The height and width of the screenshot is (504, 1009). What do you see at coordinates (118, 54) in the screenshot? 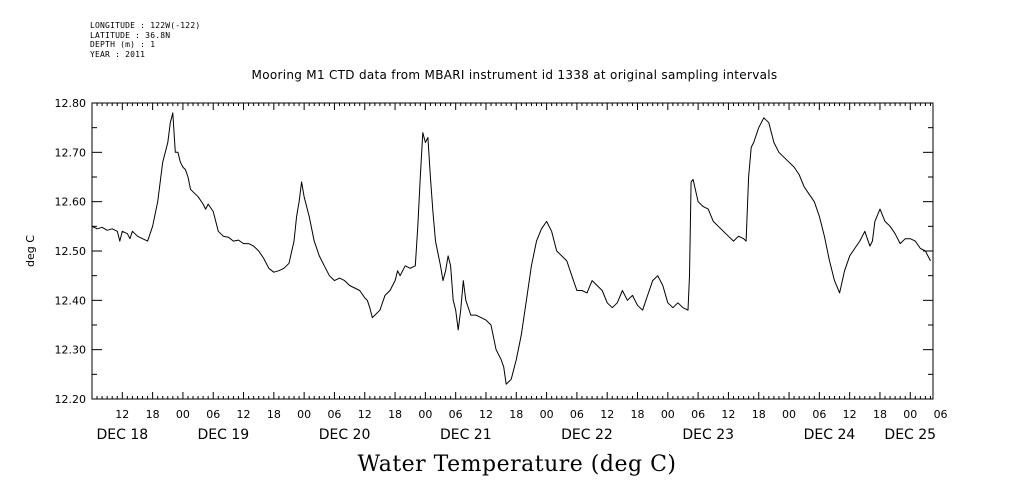
I see `year-label: YEAR : 2011` at bounding box center [118, 54].